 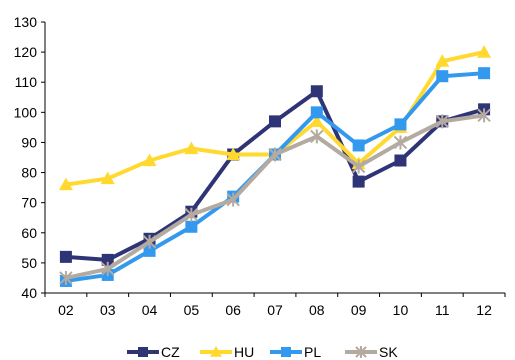 I want to click on x-tick-label: 11, so click(x=442, y=310).